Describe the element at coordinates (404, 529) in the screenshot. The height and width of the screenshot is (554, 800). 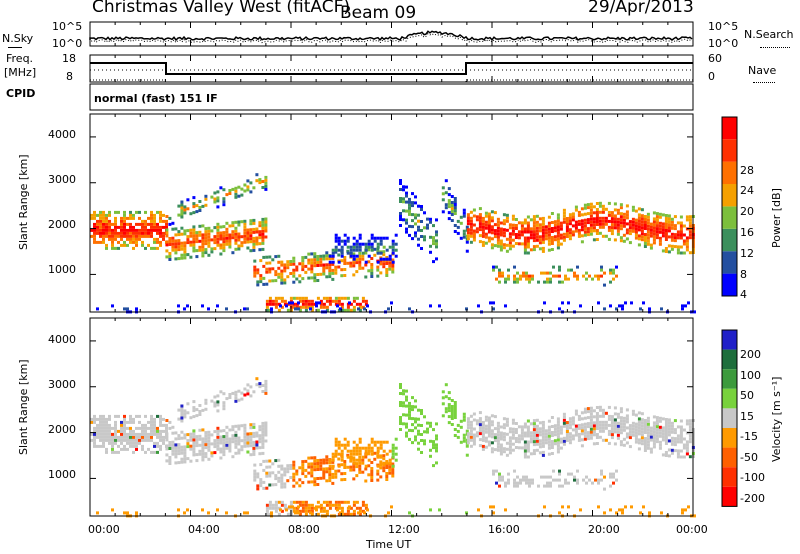
I see `xtick-3: 12:00` at that location.